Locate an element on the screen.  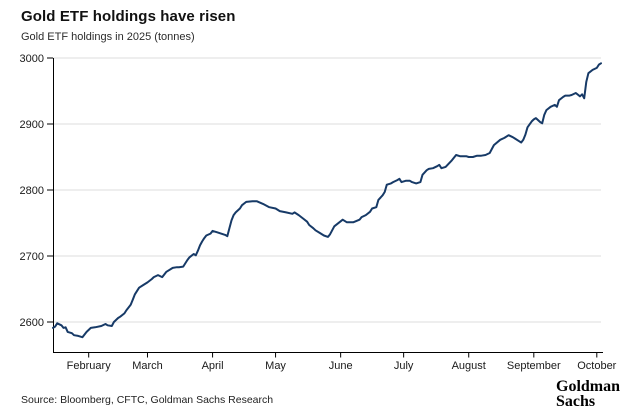
x-axis-label: May is located at coordinates (275, 366).